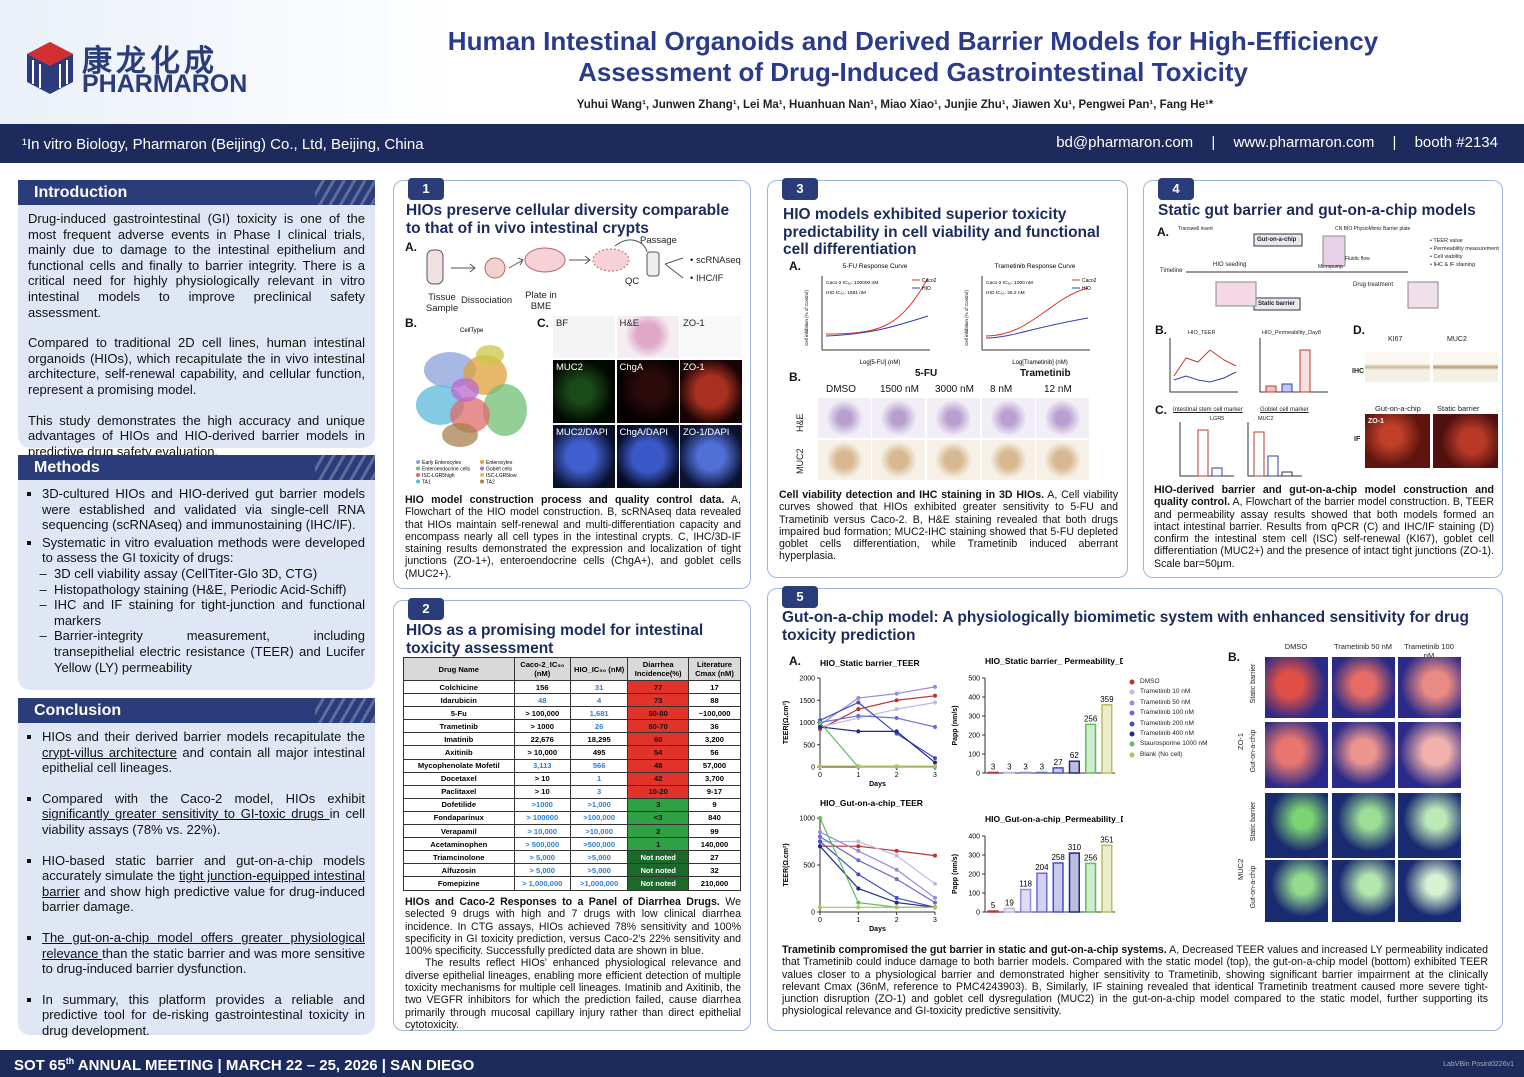 The height and width of the screenshot is (1077, 1524). Describe the element at coordinates (1009, 283) in the screenshot. I see `curve-note: Caco-2 IC₅₀: 1000 nM` at that location.